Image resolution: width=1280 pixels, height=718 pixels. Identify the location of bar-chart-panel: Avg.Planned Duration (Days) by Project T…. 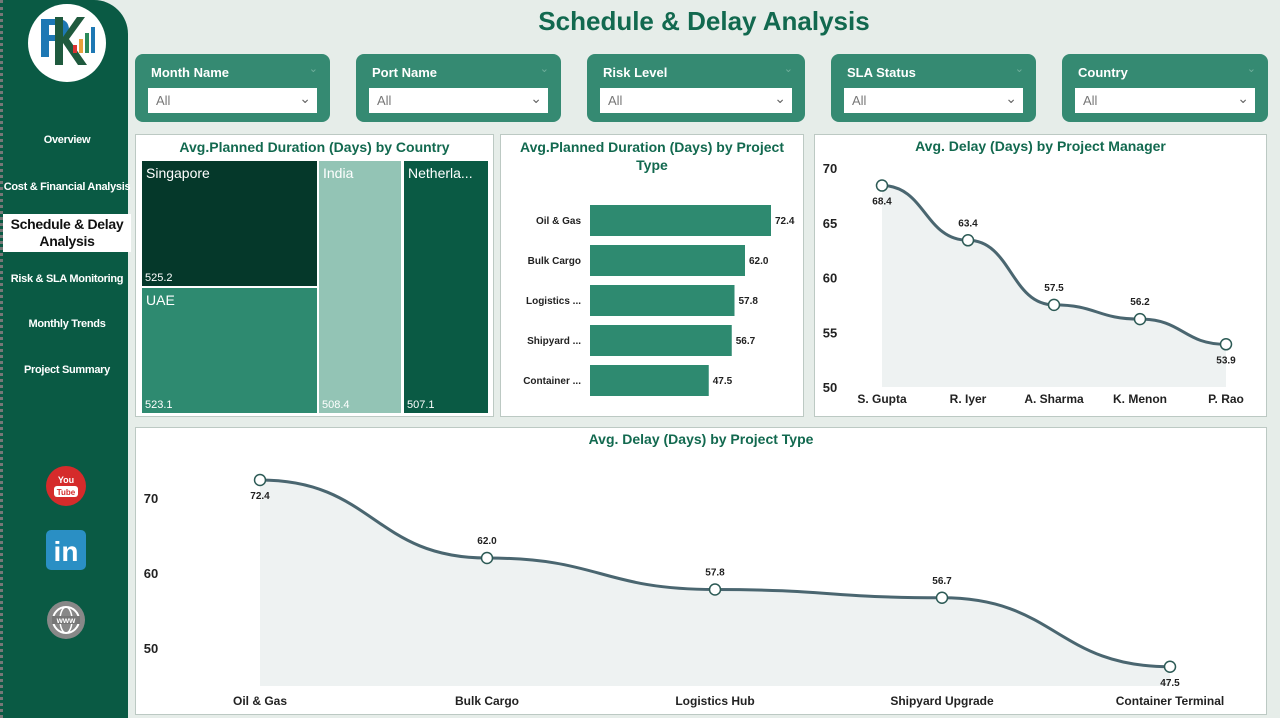
(652, 275).